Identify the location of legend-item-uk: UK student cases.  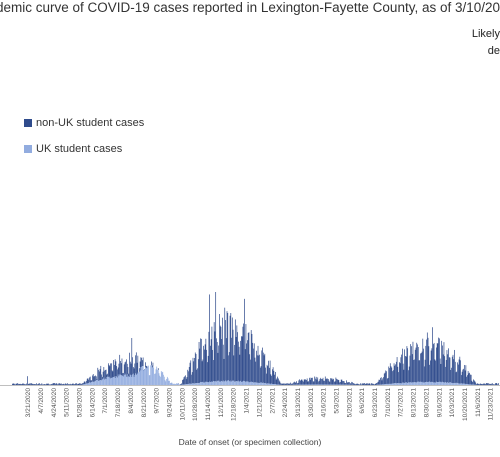
(84, 149).